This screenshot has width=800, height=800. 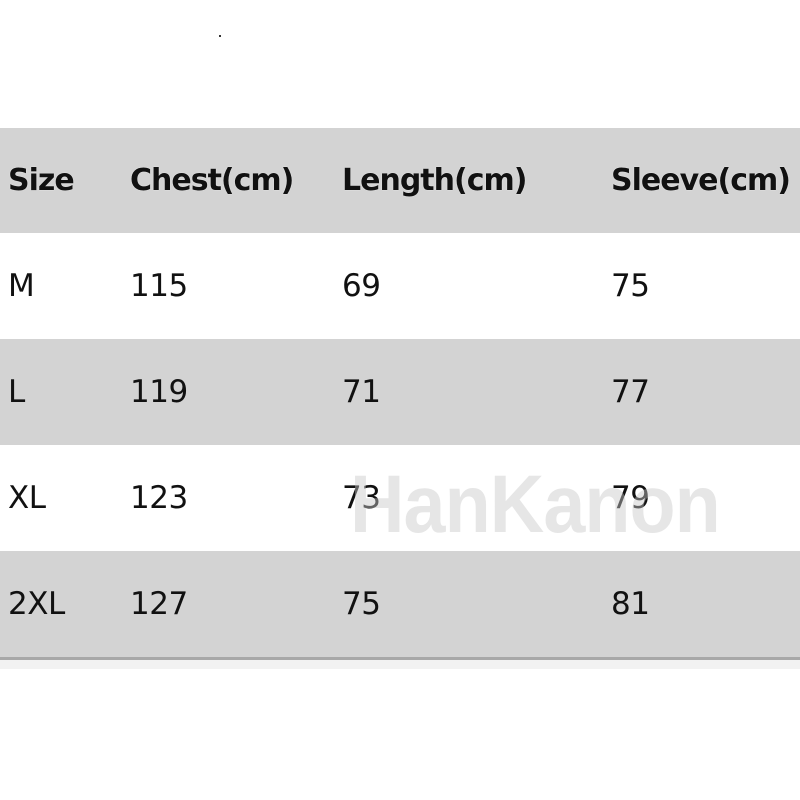 What do you see at coordinates (36, 604) in the screenshot?
I see `cell-size: 2XL` at bounding box center [36, 604].